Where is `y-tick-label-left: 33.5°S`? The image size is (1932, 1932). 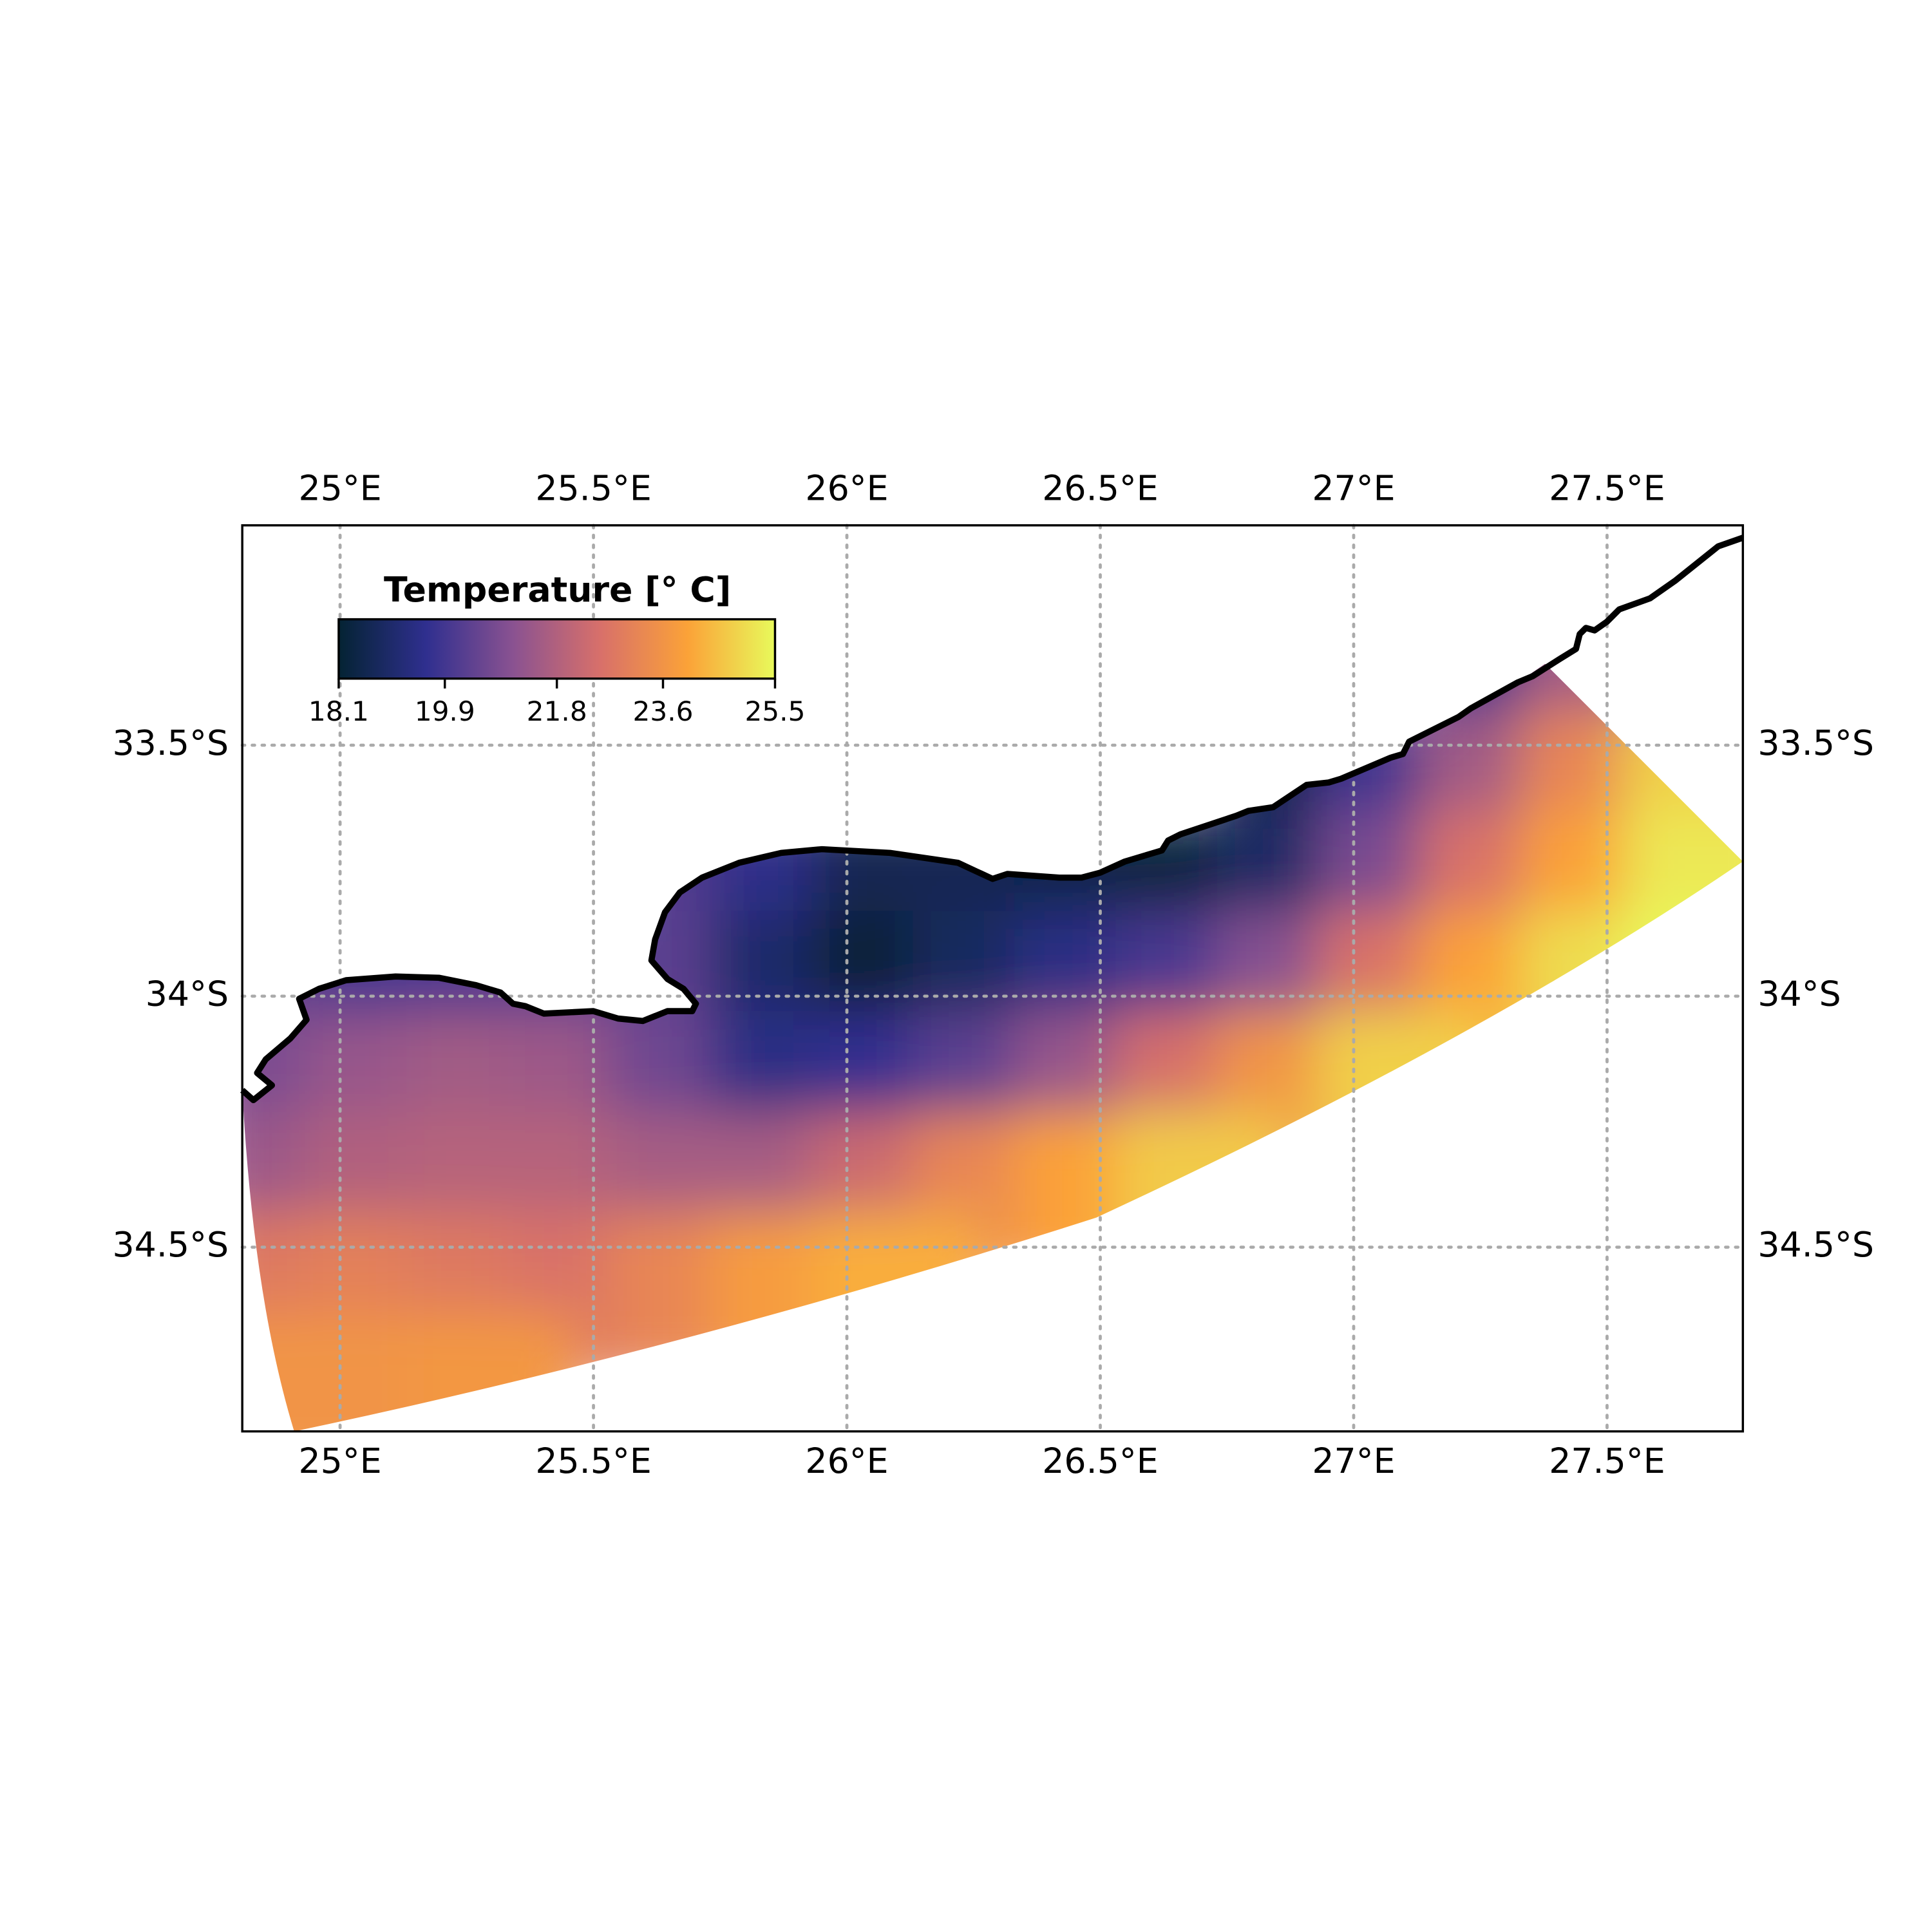 y-tick-label-left: 33.5°S is located at coordinates (170, 743).